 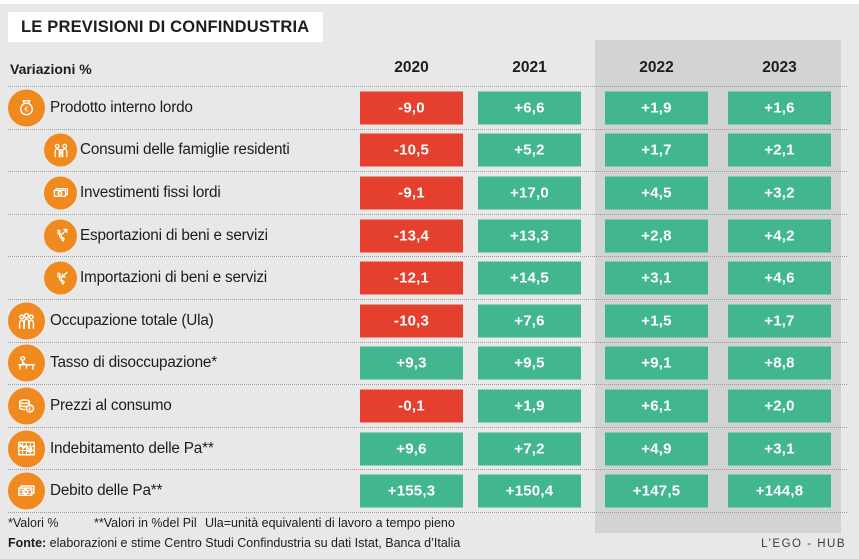 What do you see at coordinates (429, 2) in the screenshot?
I see `top-margin-strip` at bounding box center [429, 2].